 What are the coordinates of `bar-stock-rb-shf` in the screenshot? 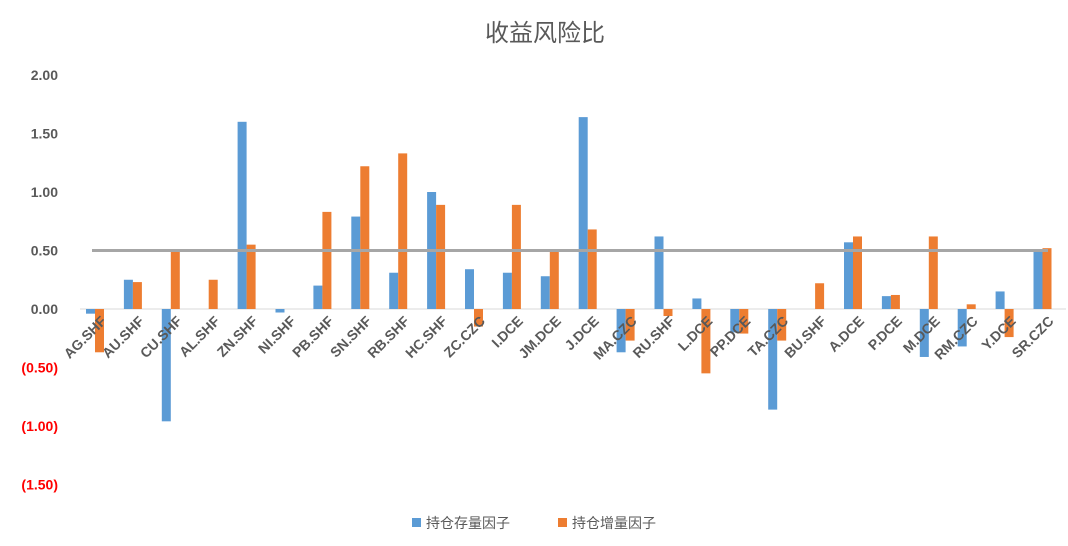 It's located at (394, 290).